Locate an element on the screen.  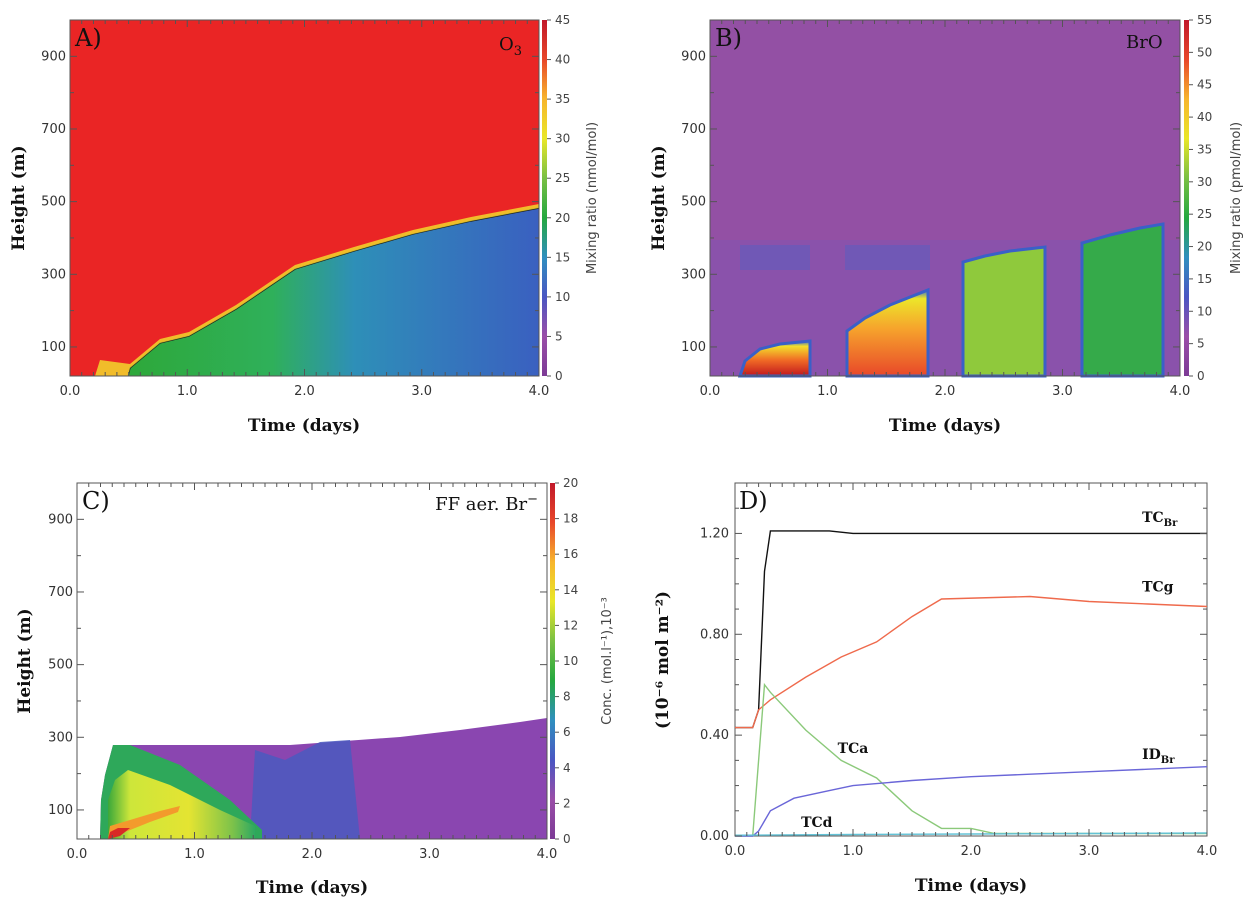
panel-c-letter: C) is located at coordinates (96, 501).